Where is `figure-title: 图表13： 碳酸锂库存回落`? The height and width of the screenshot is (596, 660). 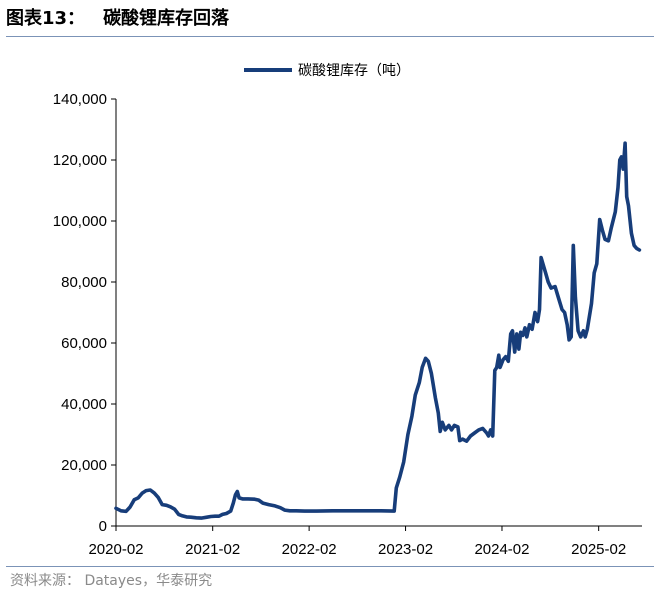 figure-title: 图表13： 碳酸锂库存回落 is located at coordinates (117, 19).